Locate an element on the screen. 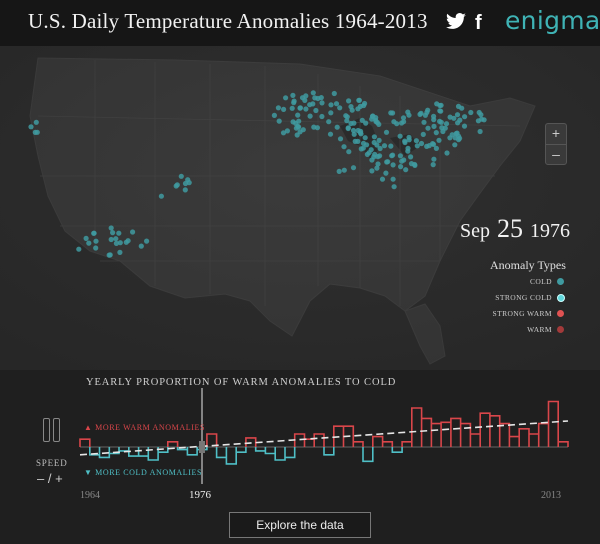 This screenshot has height=544, width=600. warm-series-line is located at coordinates (324, 423).